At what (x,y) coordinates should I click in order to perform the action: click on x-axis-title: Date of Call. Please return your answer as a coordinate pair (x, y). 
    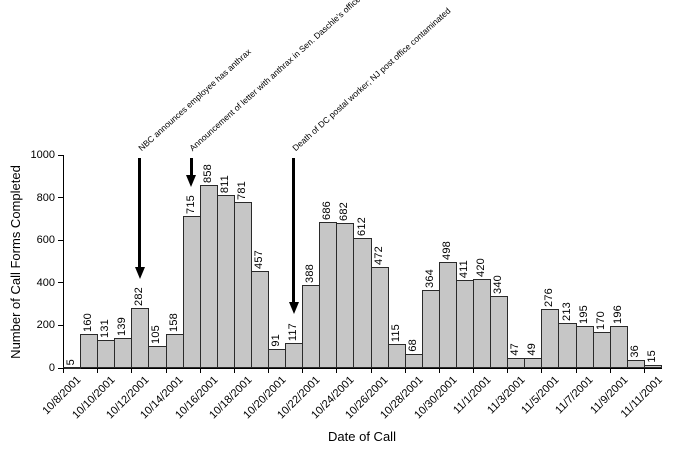
    Looking at the image, I should click on (362, 436).